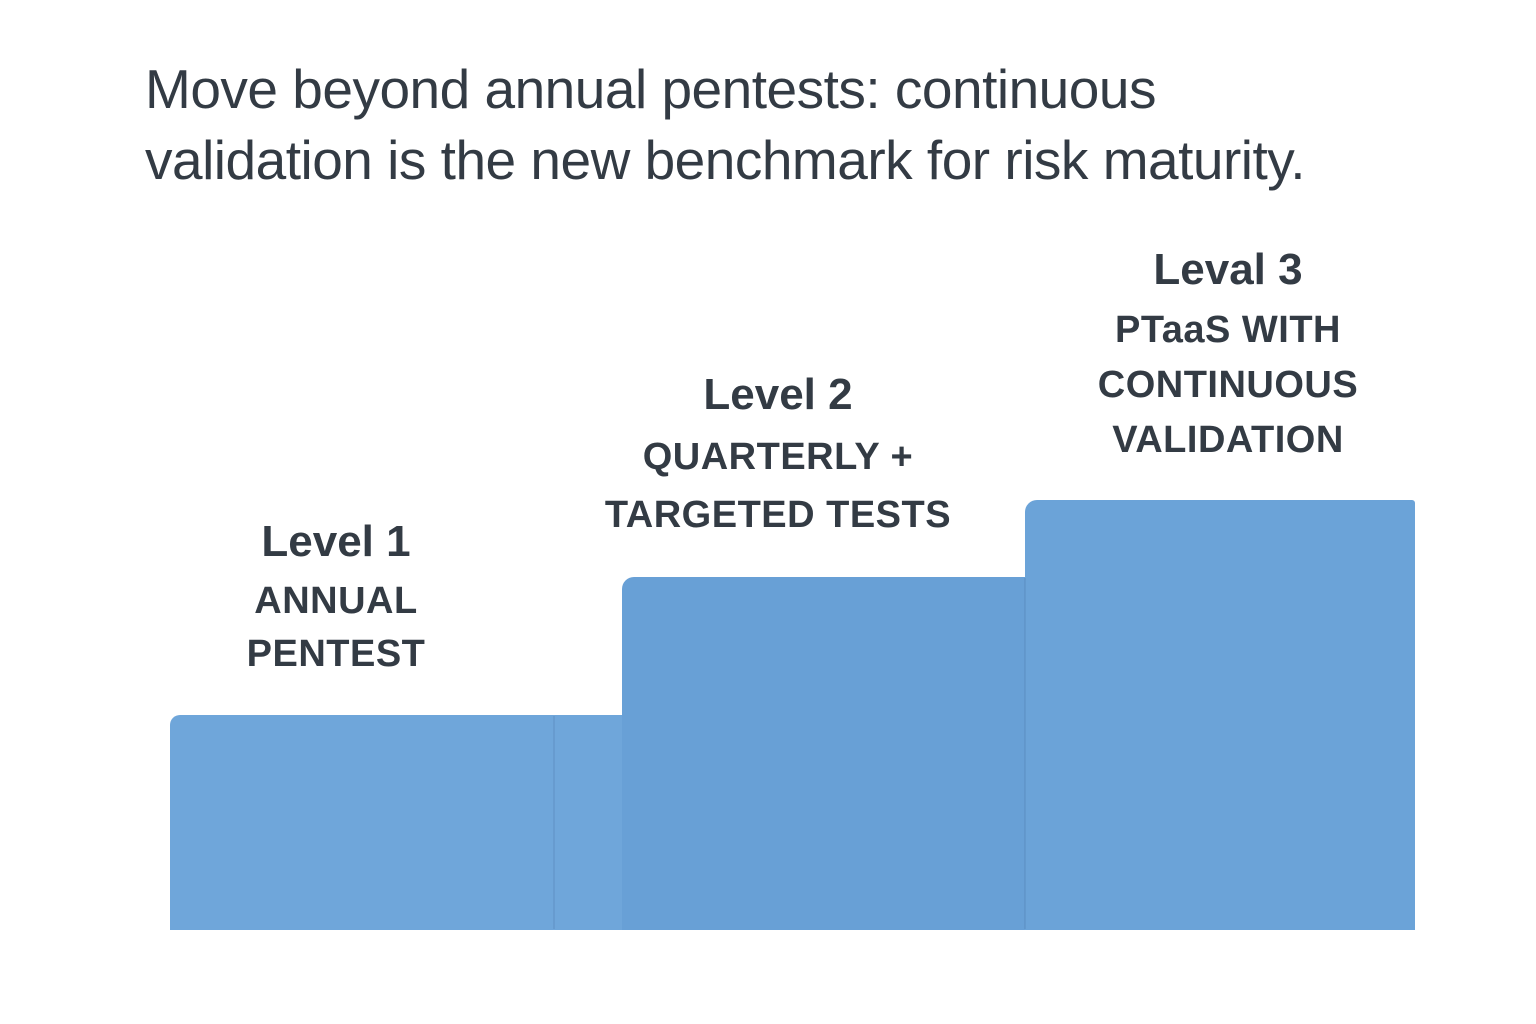 This screenshot has width=1536, height=1024. I want to click on level-2-description-line: QUARTERLY +, so click(778, 457).